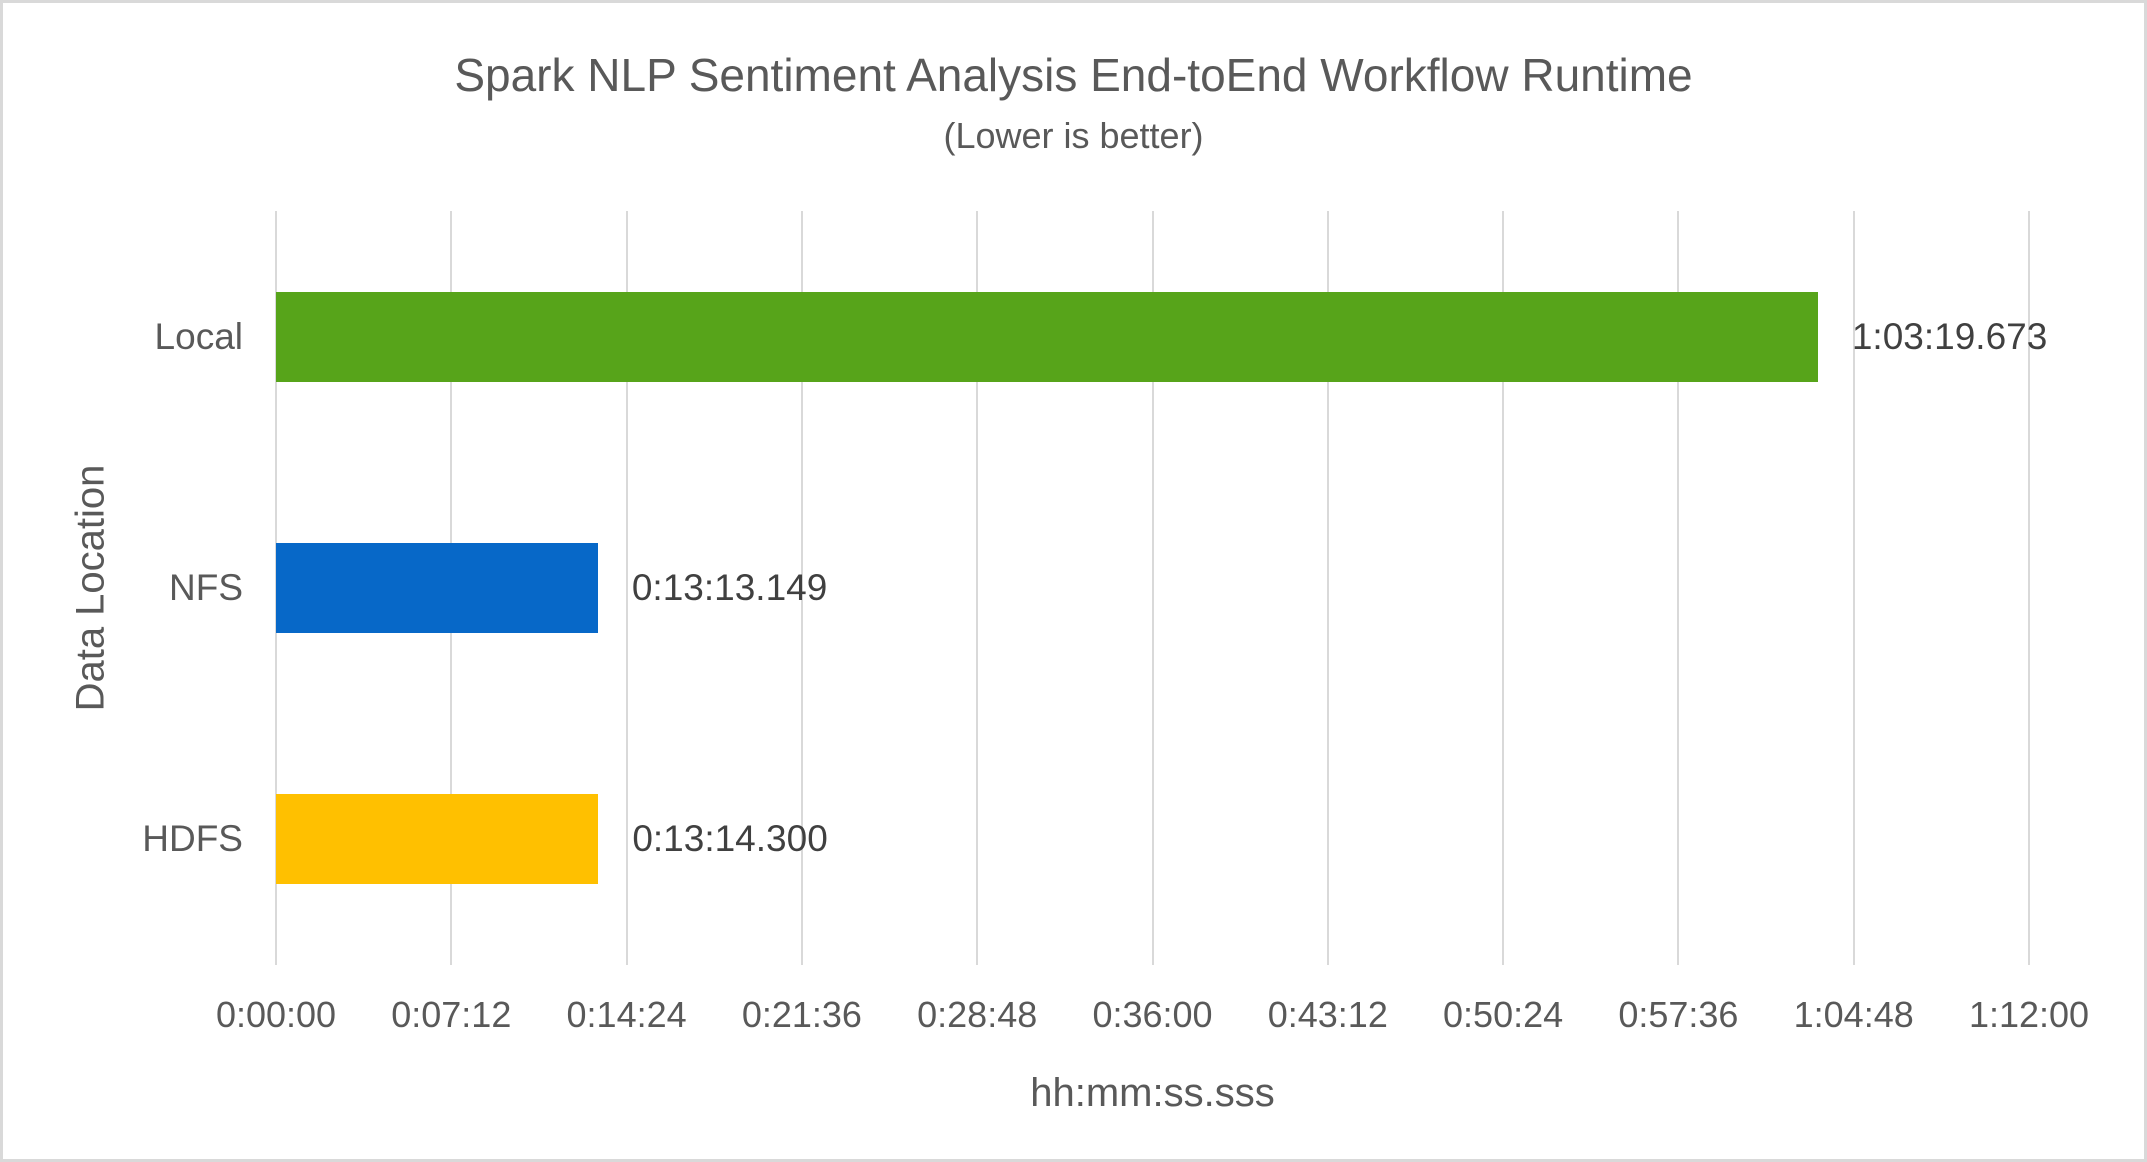 The width and height of the screenshot is (2147, 1162). What do you see at coordinates (1853, 1014) in the screenshot?
I see `x-tick-label: 1:04:48` at bounding box center [1853, 1014].